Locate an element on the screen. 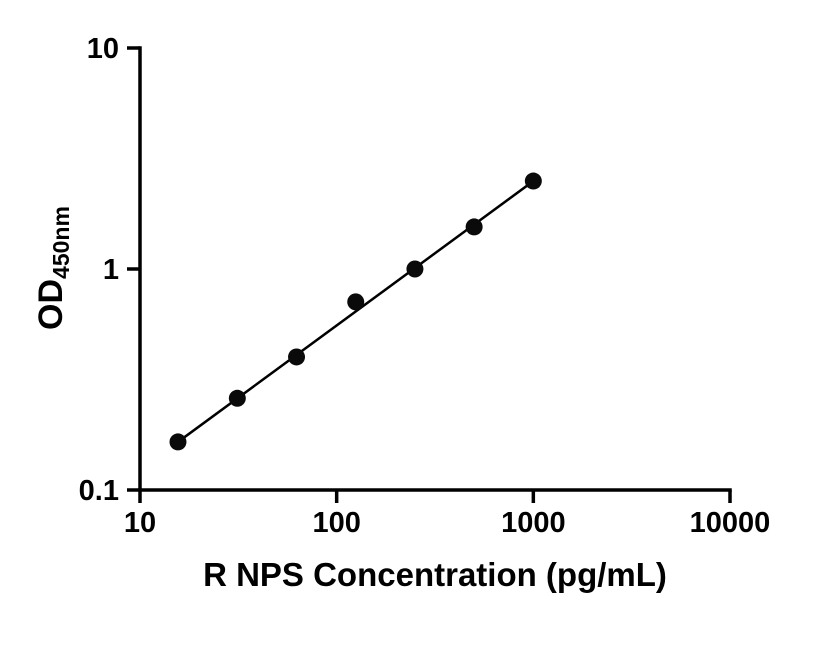  y-tick-label: 10 is located at coordinates (103, 49).